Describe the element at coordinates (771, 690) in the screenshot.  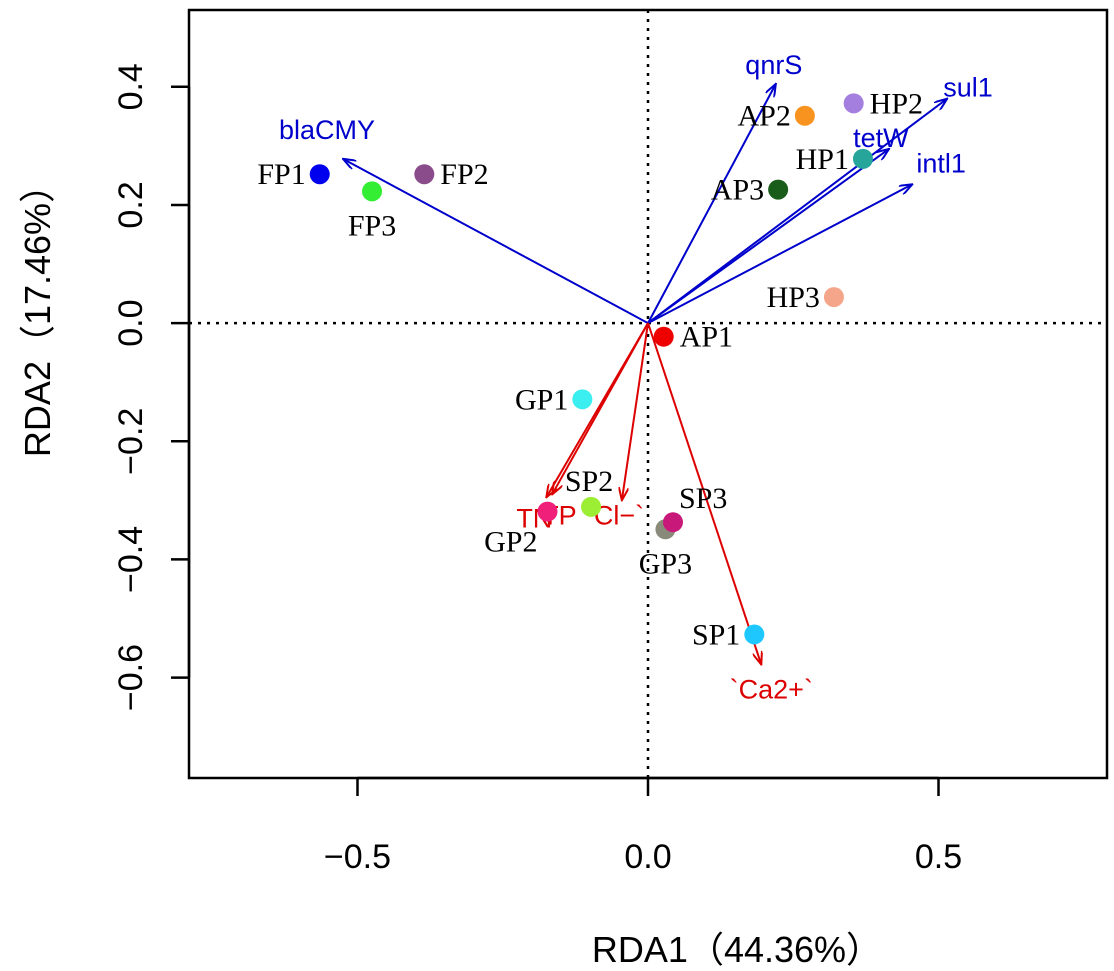
I see `env-vector-label: `Ca2+`` at that location.